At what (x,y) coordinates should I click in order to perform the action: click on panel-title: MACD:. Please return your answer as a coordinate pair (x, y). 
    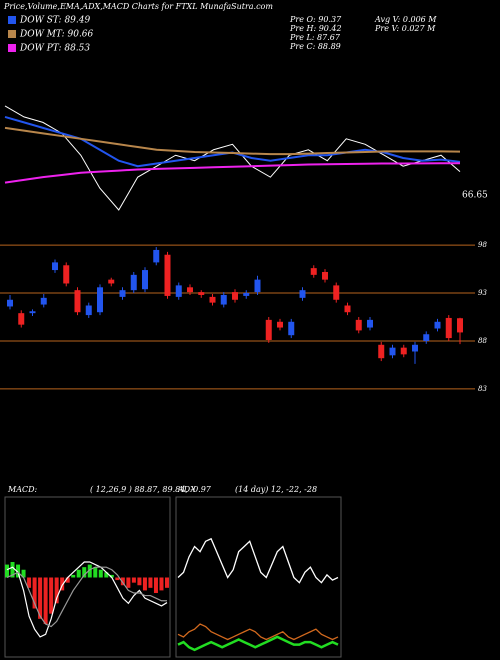
    Looking at the image, I should click on (22, 489).